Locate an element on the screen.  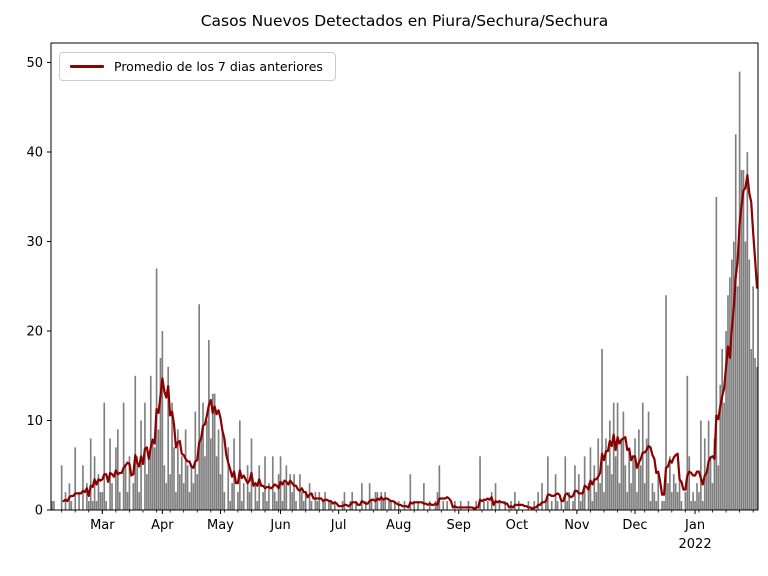
x-tick-sublabel: 2022 is located at coordinates (695, 544).